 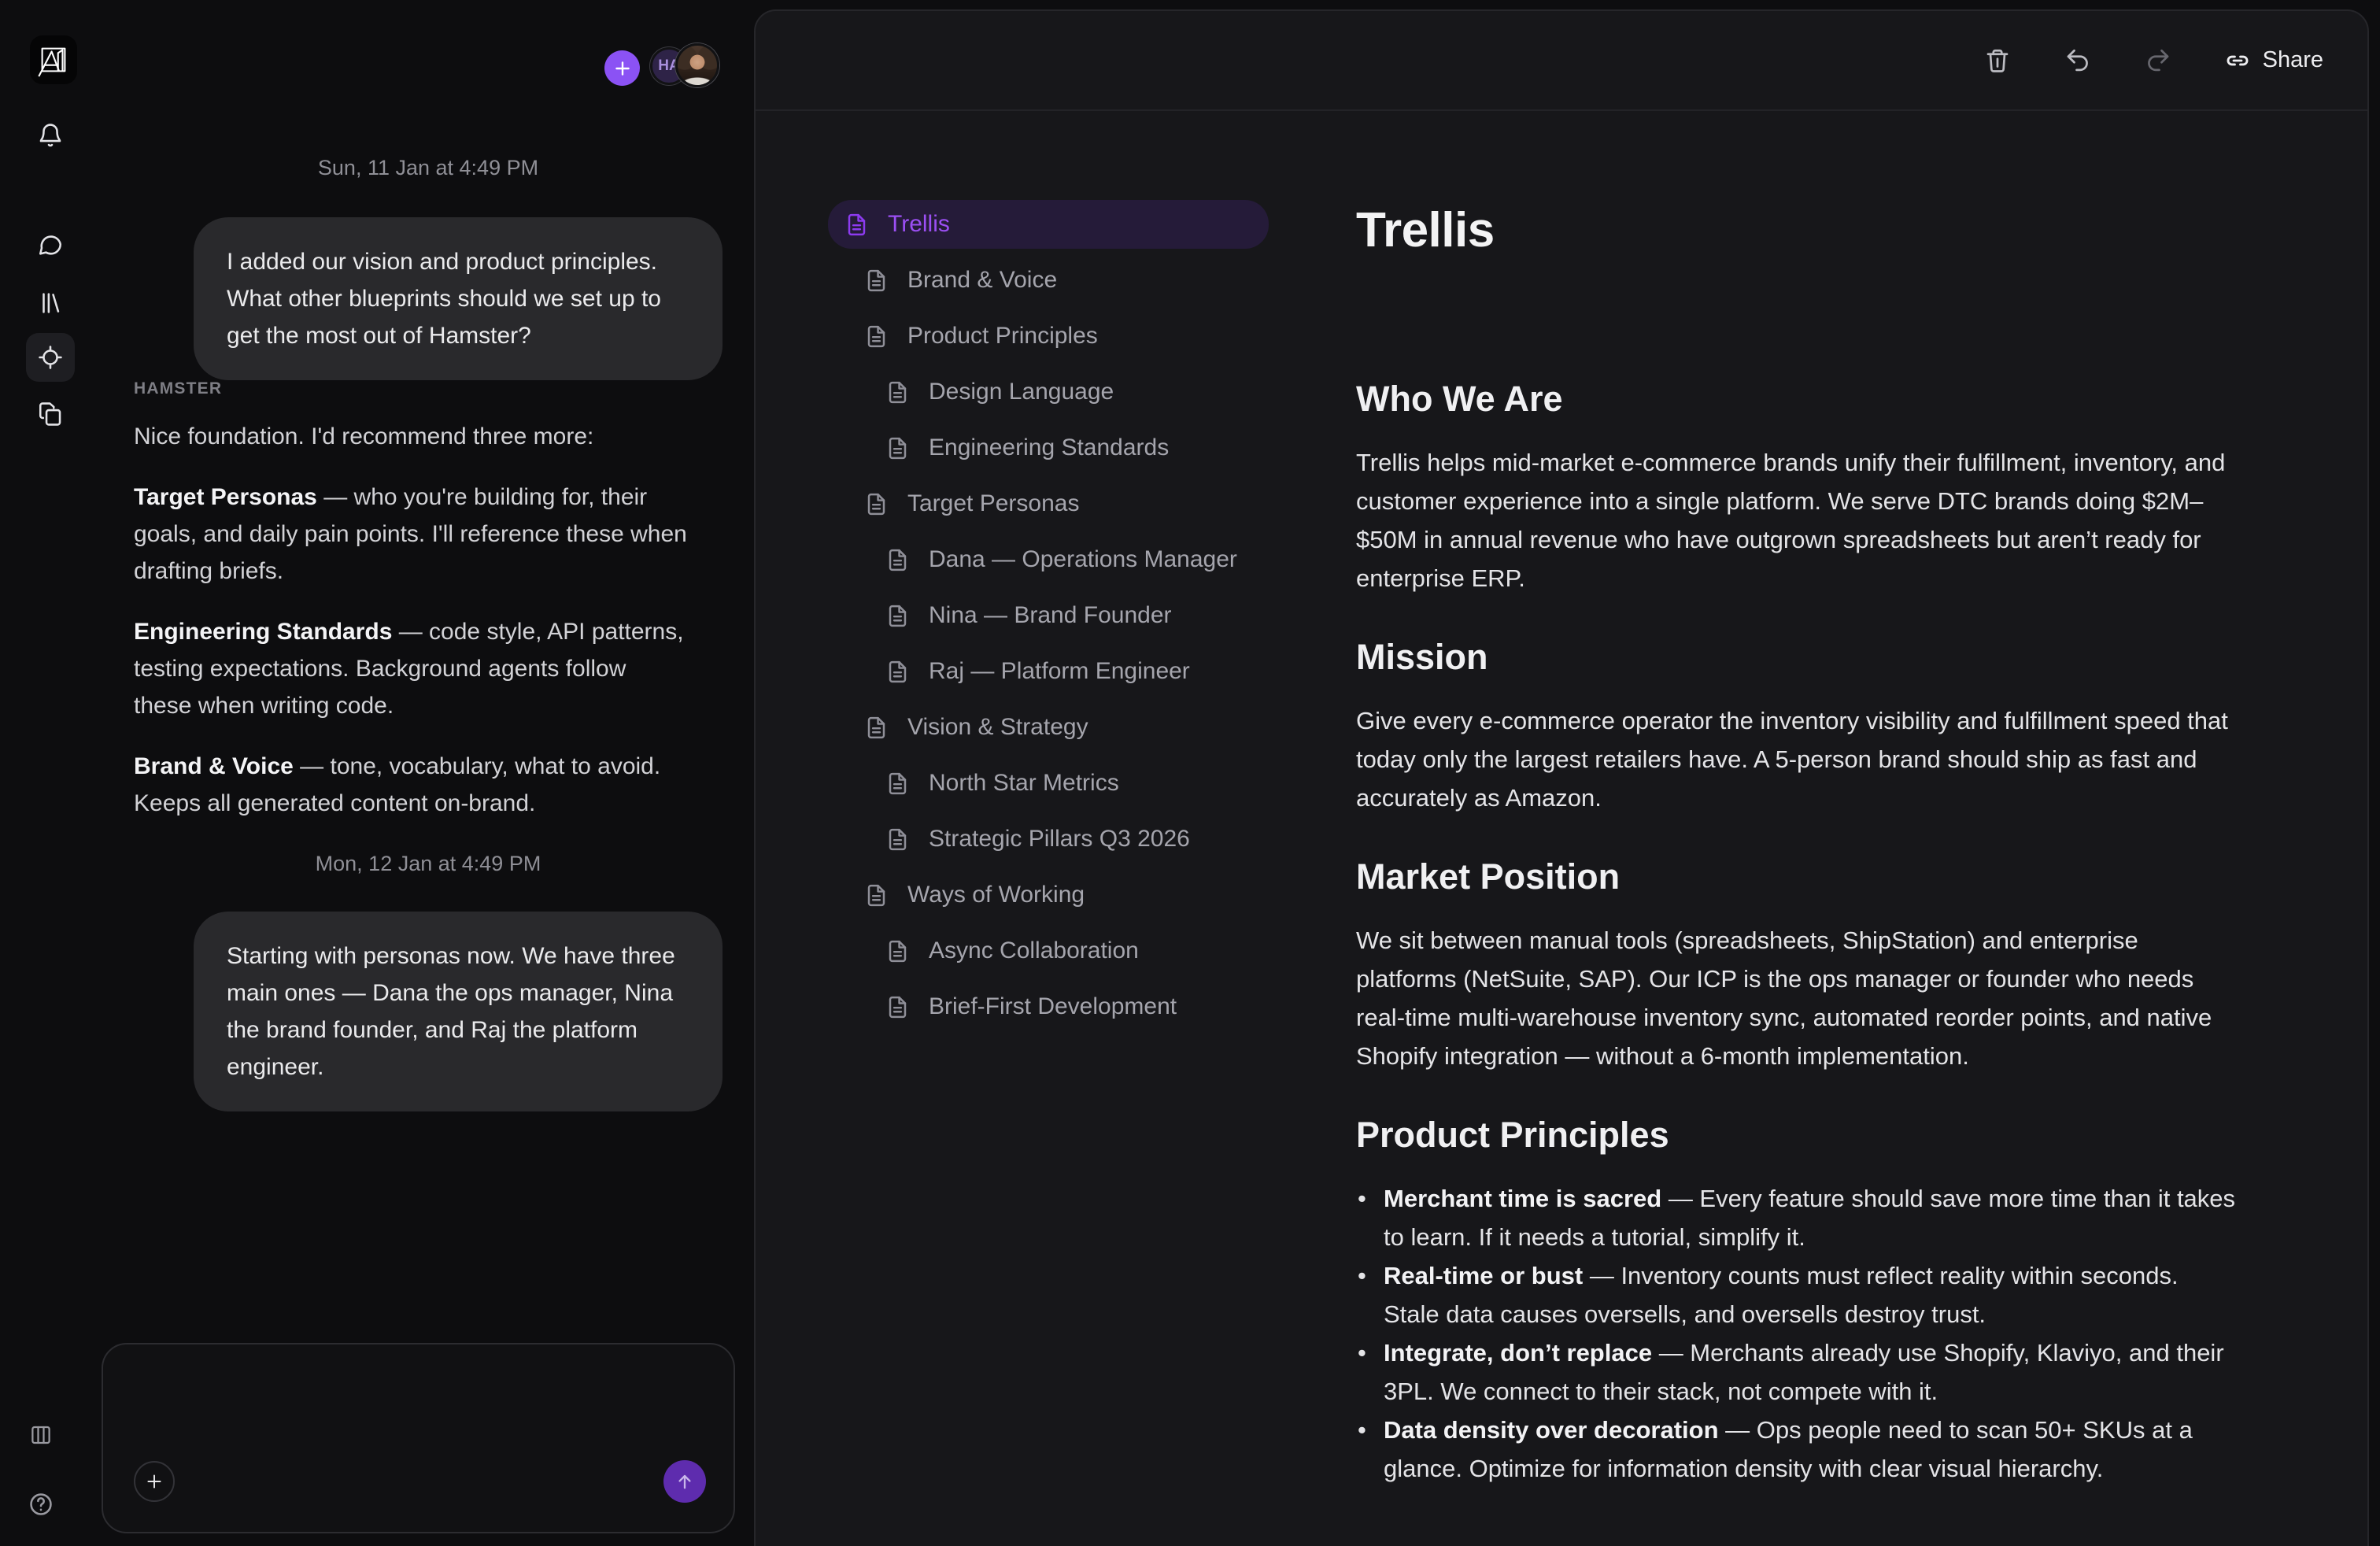 I want to click on notifications-button, so click(x=50, y=135).